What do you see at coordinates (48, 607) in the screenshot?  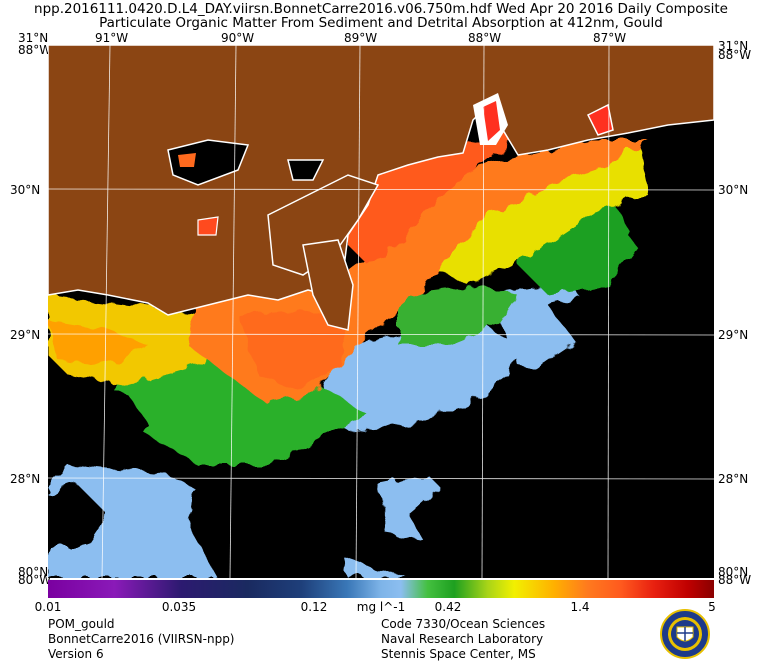 I see `colorbar-tick: 0.01` at bounding box center [48, 607].